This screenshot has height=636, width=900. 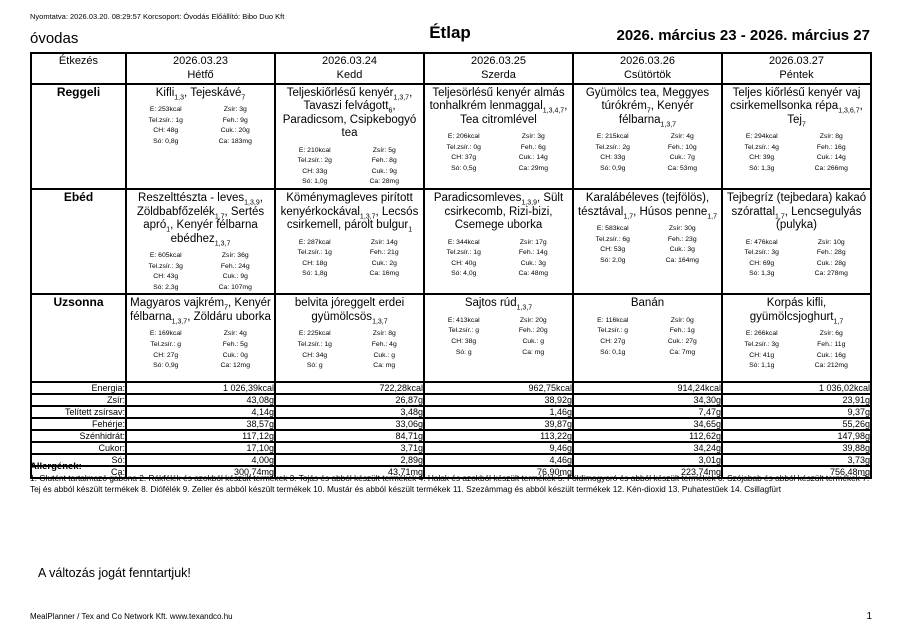 What do you see at coordinates (166, 277) in the screenshot?
I see `nutrition-line: CH: 43g` at bounding box center [166, 277].